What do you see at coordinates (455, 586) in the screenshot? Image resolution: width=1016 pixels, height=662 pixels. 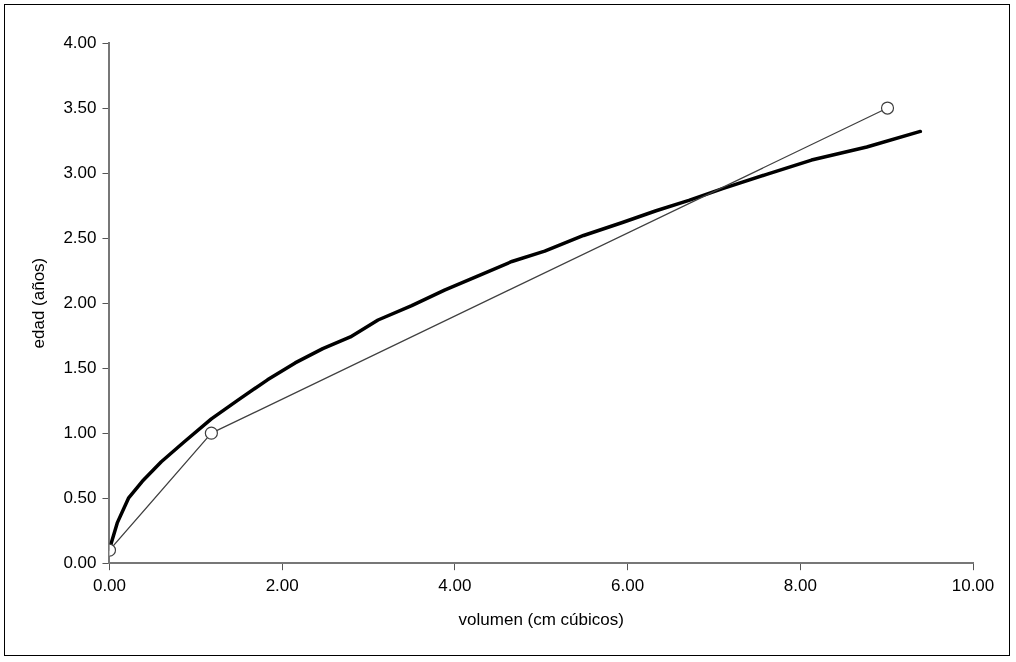 I see `x-tick-label: 4.00` at bounding box center [455, 586].